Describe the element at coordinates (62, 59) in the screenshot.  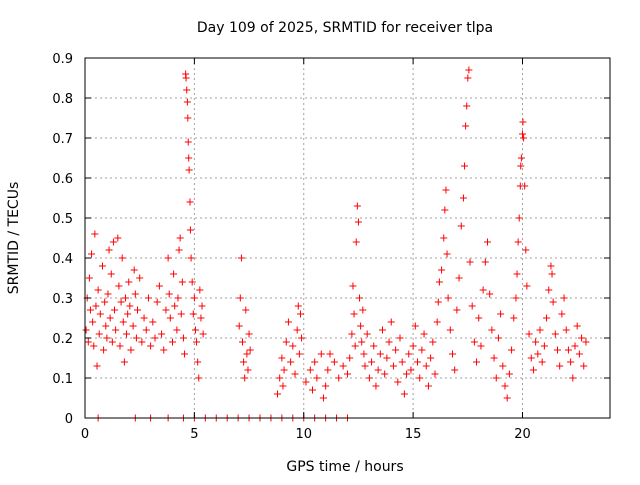
I see `y-tick-label: 0.9` at that location.